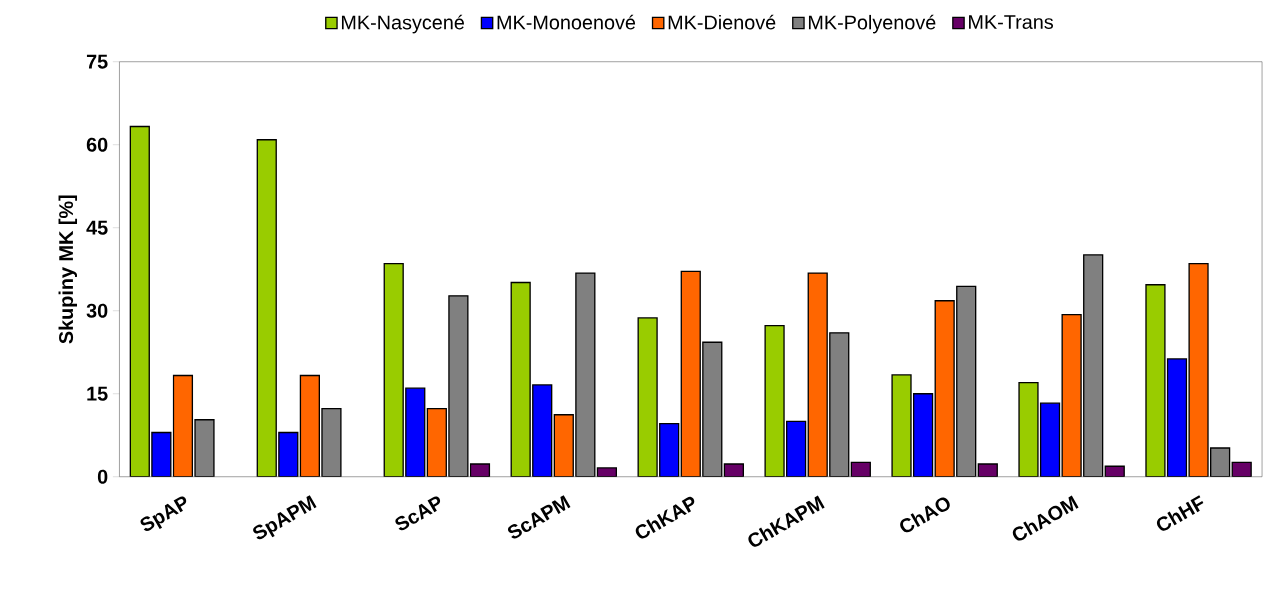 The width and height of the screenshot is (1269, 595). What do you see at coordinates (566, 22) in the screenshot?
I see `legend-label: MK-Monoenové` at bounding box center [566, 22].